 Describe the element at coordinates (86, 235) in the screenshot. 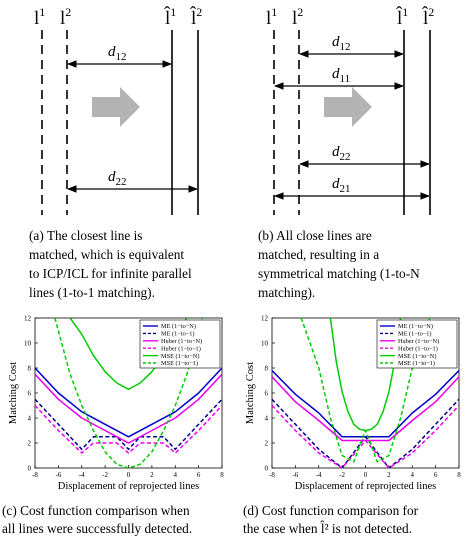

I see `caption-a-line: (a) The closest line is` at that location.